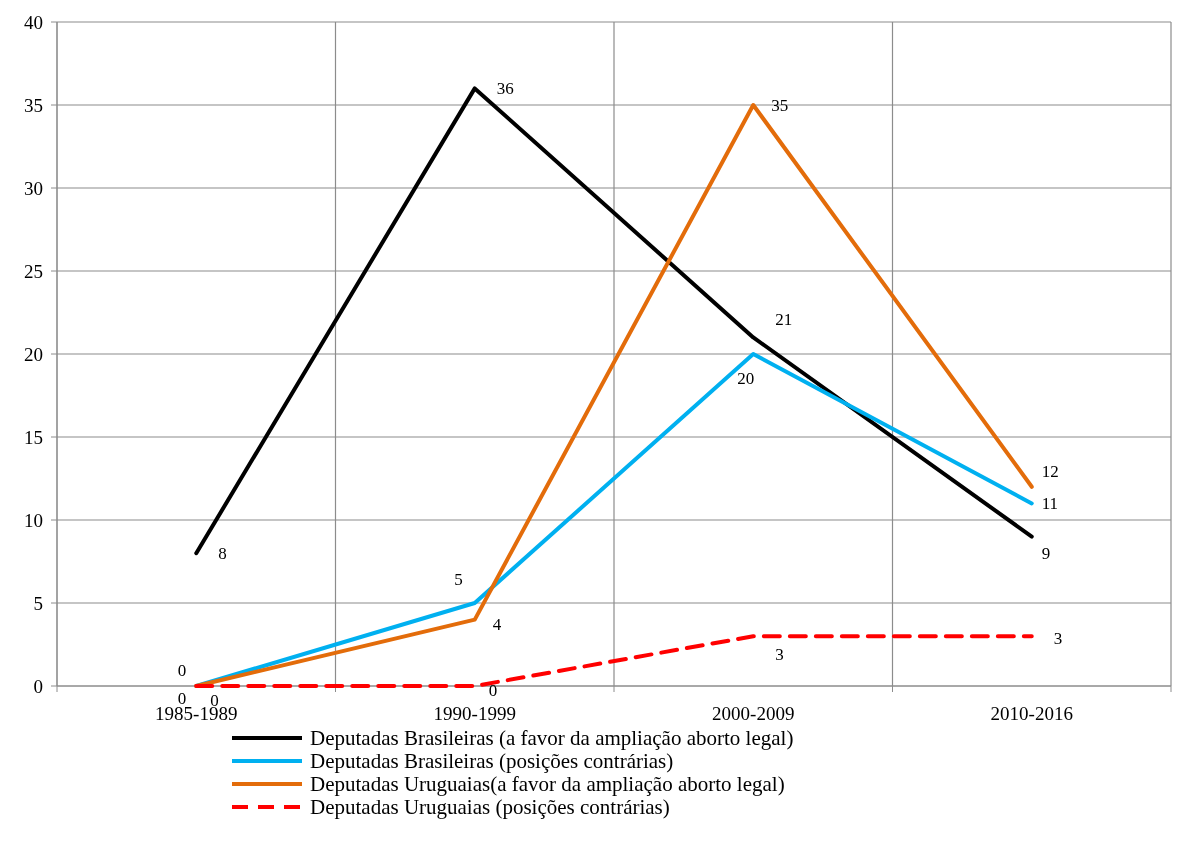  I want to click on data-label: 21, so click(784, 320).